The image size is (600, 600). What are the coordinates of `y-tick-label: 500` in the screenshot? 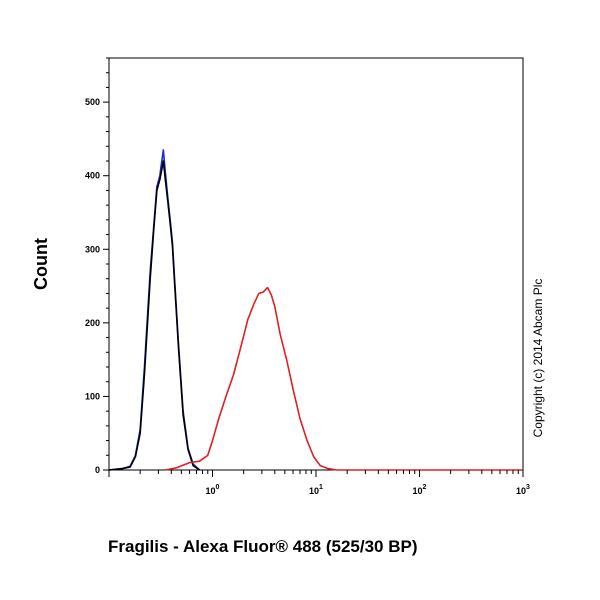 It's located at (92, 102).